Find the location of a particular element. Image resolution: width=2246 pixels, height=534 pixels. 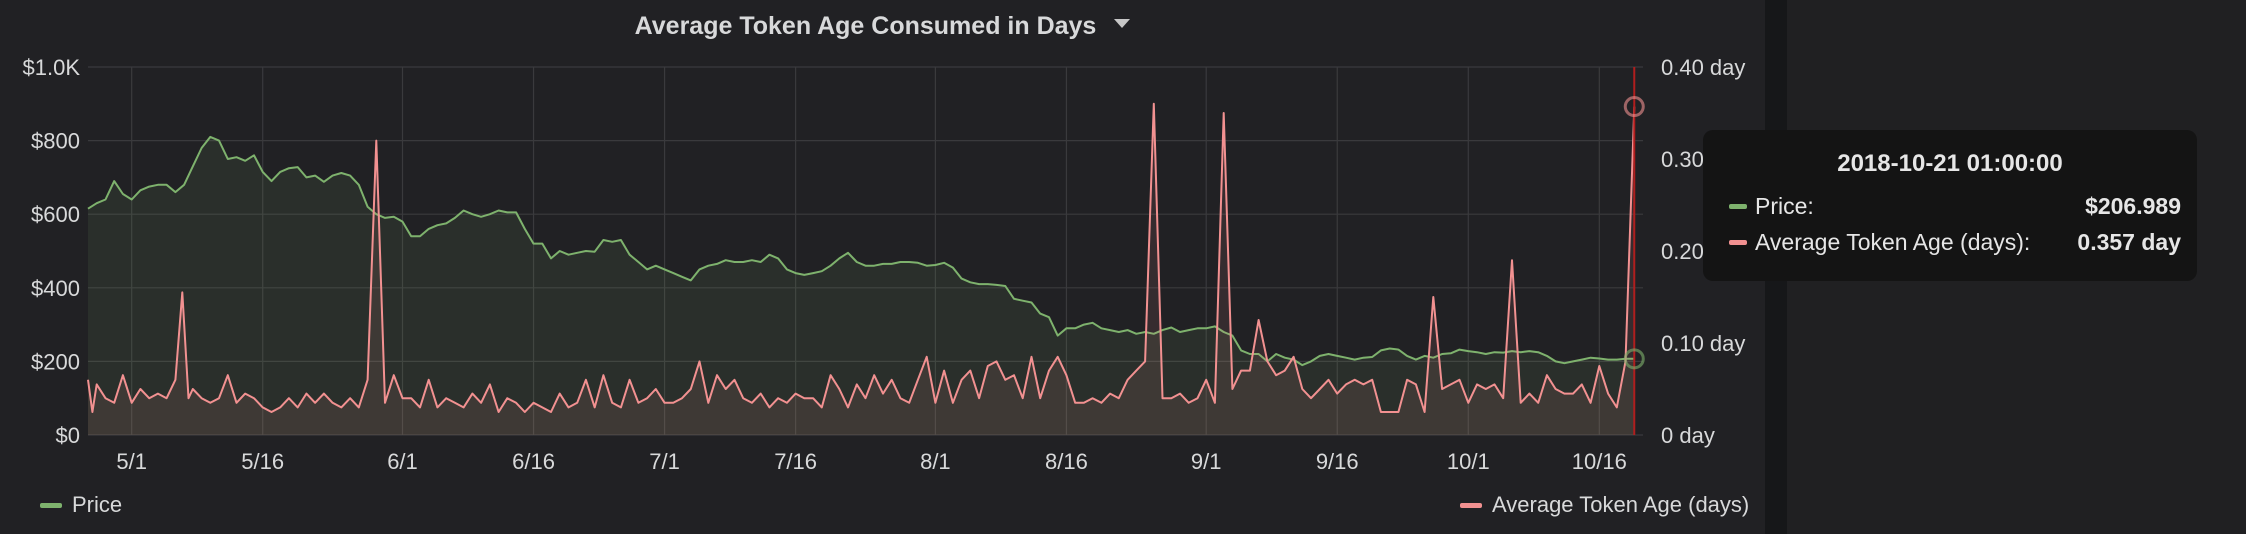

tooltip-price-swatch is located at coordinates (1738, 206).